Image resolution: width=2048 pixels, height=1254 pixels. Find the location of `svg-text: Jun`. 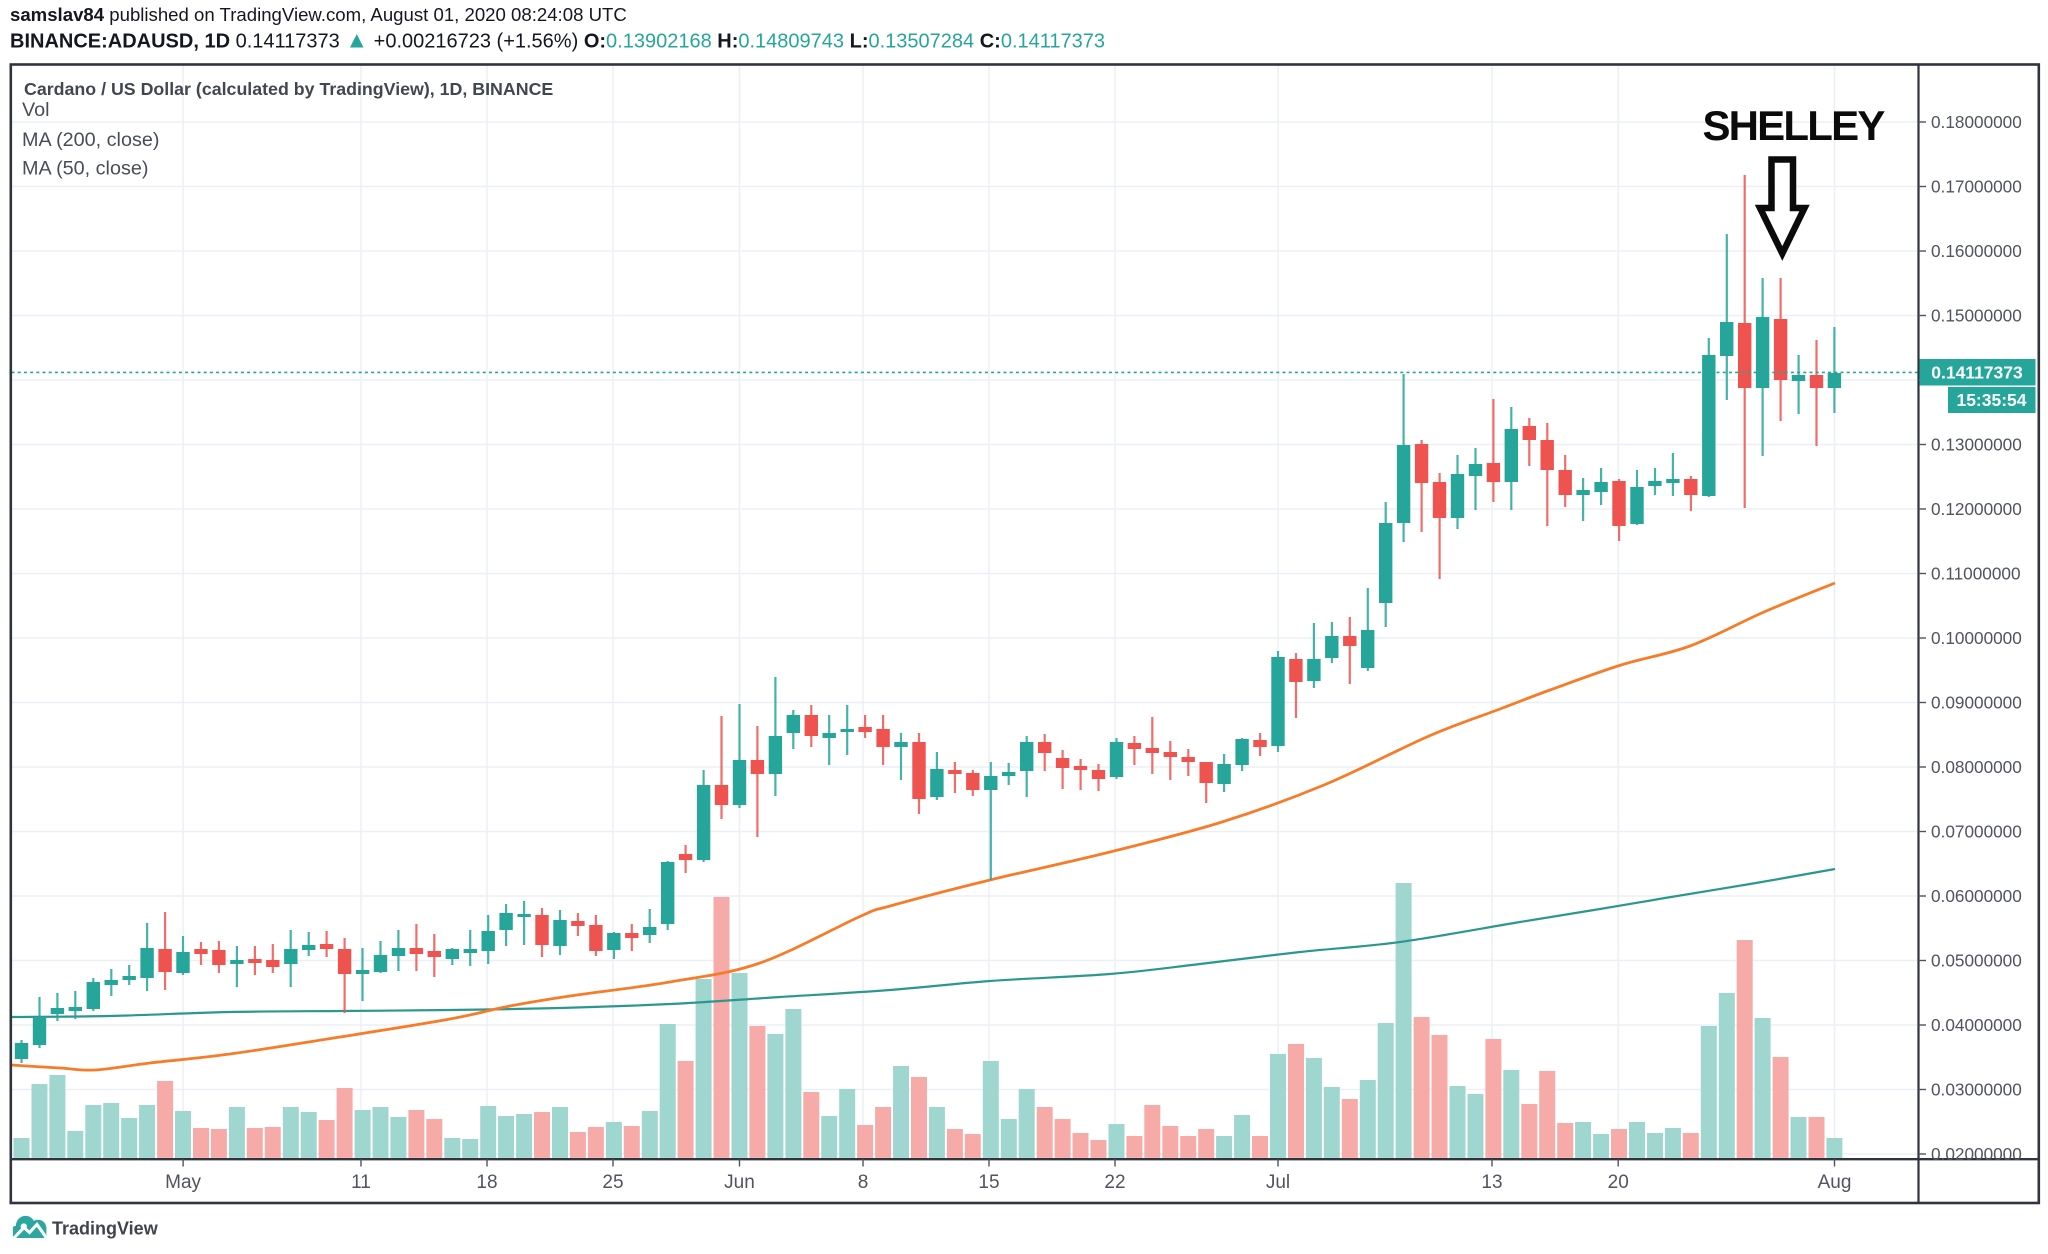

svg-text: Jun is located at coordinates (739, 1182).